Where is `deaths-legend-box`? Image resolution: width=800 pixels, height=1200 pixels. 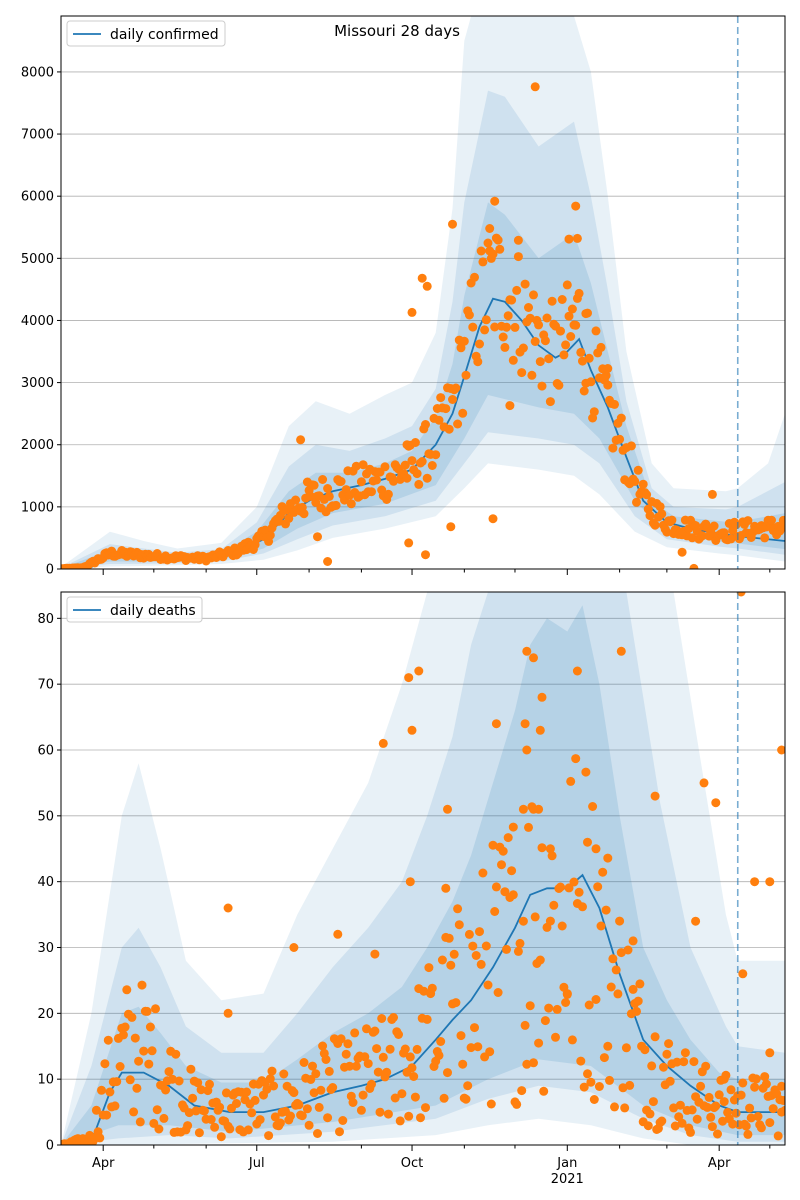 deaths-legend-box is located at coordinates (134, 609).